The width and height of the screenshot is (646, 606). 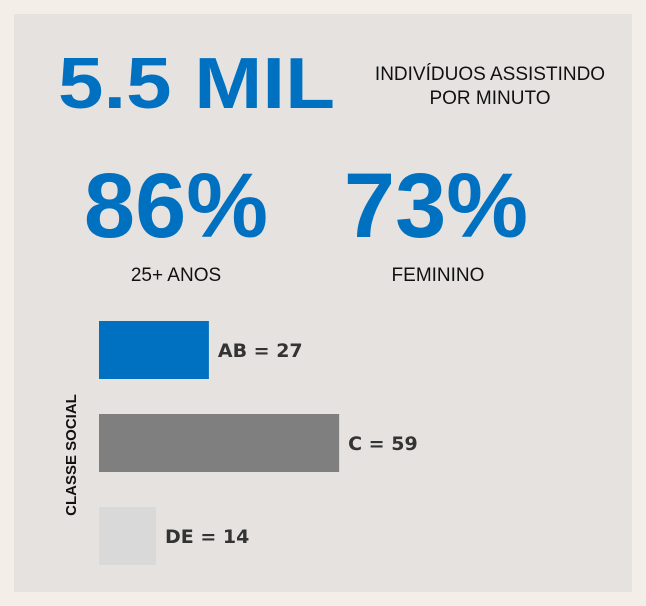 What do you see at coordinates (176, 206) in the screenshot?
I see `stat-value: 86%` at bounding box center [176, 206].